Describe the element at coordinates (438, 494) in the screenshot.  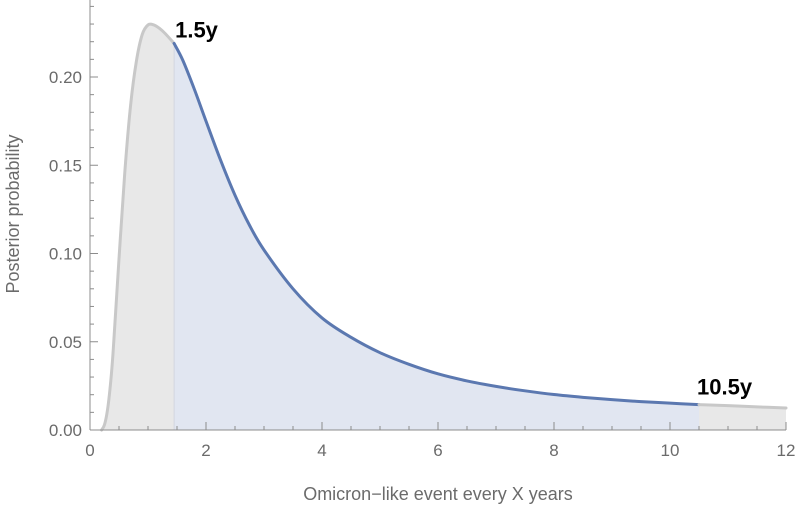
I see `x-axis-title: Omicron−like event every X years` at that location.